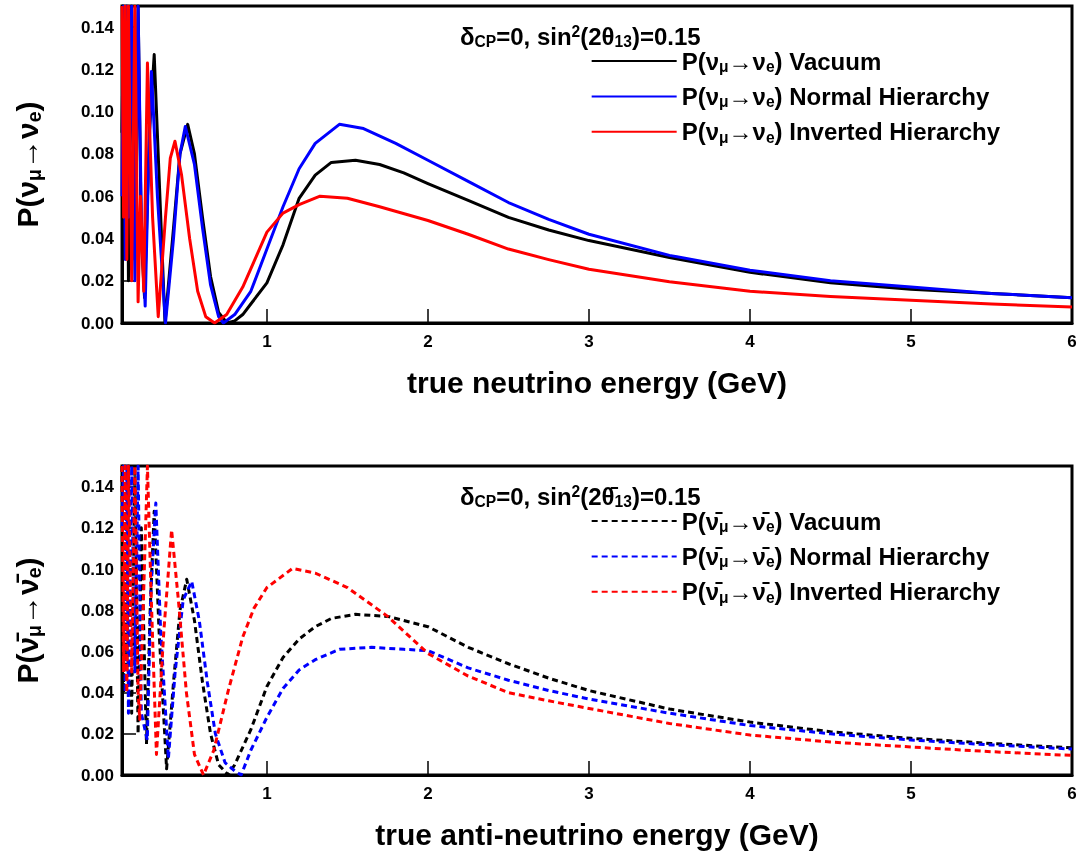 Image resolution: width=1080 pixels, height=854 pixels. Describe the element at coordinates (841, 592) in the screenshot. I see `legend-label: P(ν̄μ→ν̄e) Inverted Hierarchy` at that location.